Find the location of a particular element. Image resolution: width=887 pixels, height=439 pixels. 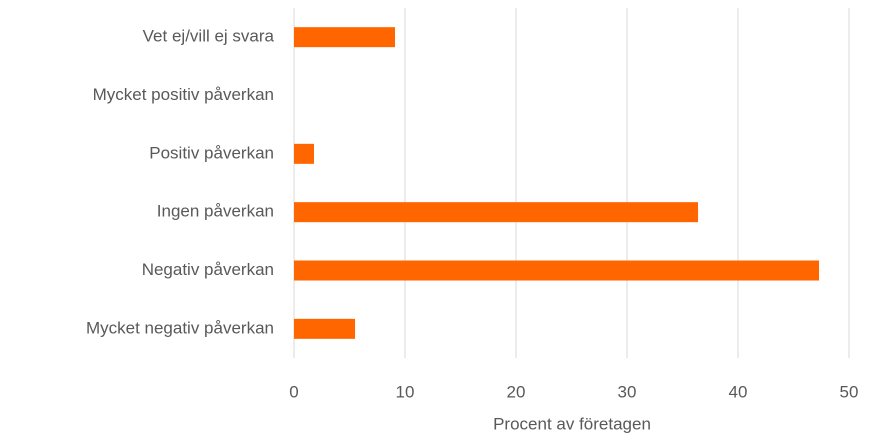

x-axis-label: Procent av företagen is located at coordinates (572, 423).